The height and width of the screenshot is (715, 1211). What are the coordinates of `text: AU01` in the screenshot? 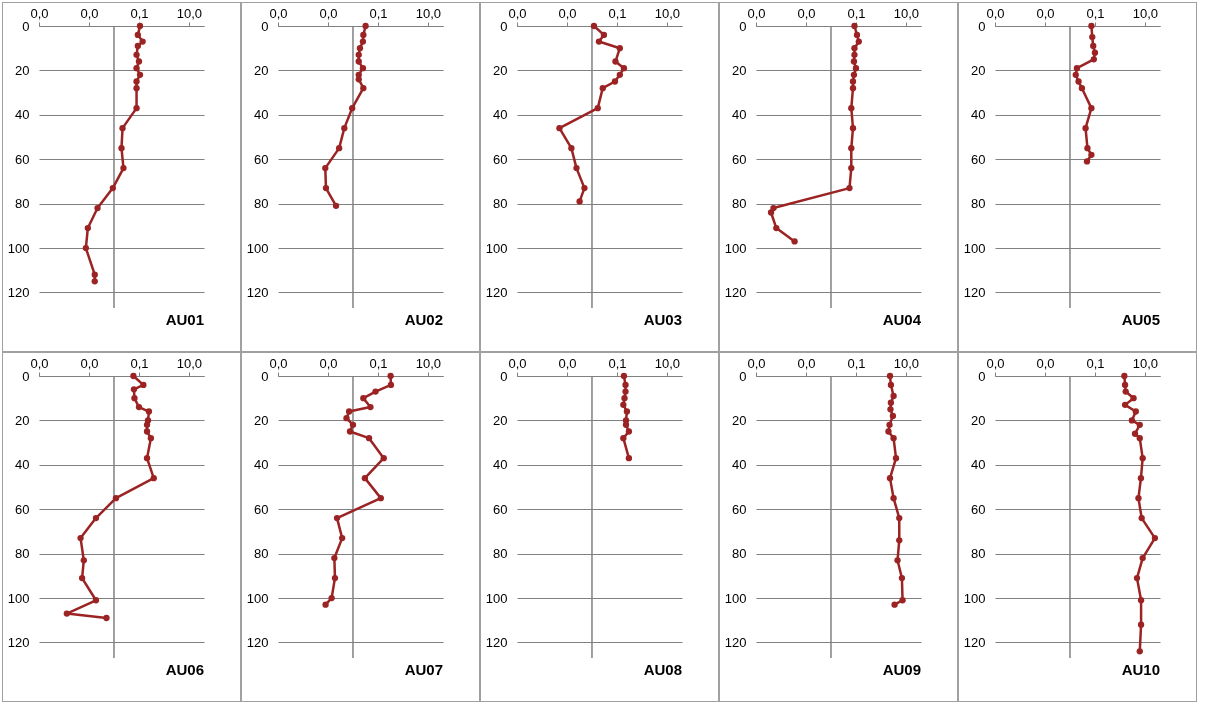 It's located at (184, 319).